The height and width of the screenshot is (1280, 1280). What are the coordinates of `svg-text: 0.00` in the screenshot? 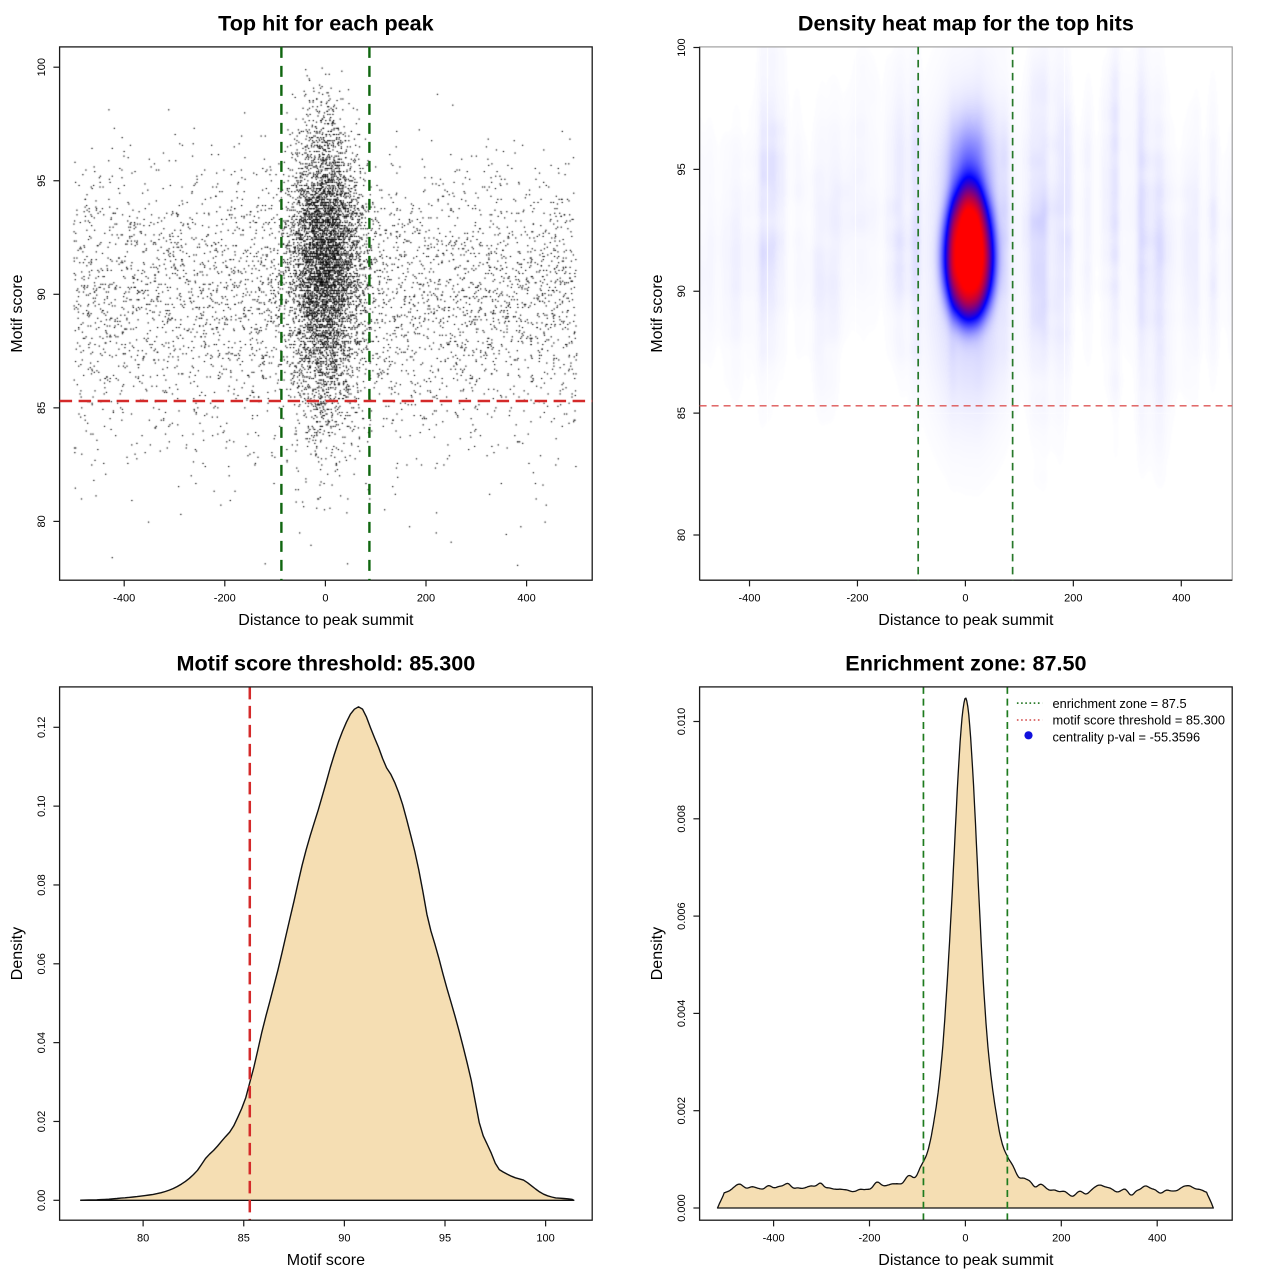 It's located at (42, 1200).